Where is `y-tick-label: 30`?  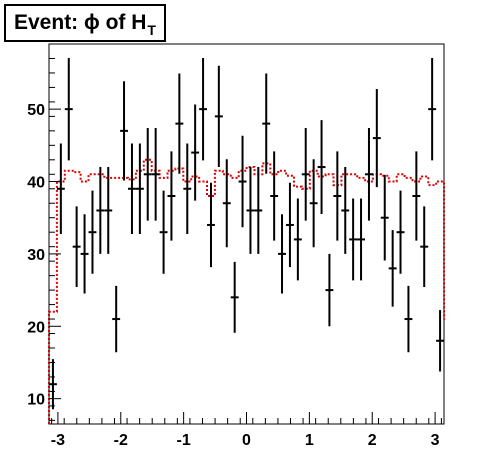 y-tick-label: 30 is located at coordinates (36, 255).